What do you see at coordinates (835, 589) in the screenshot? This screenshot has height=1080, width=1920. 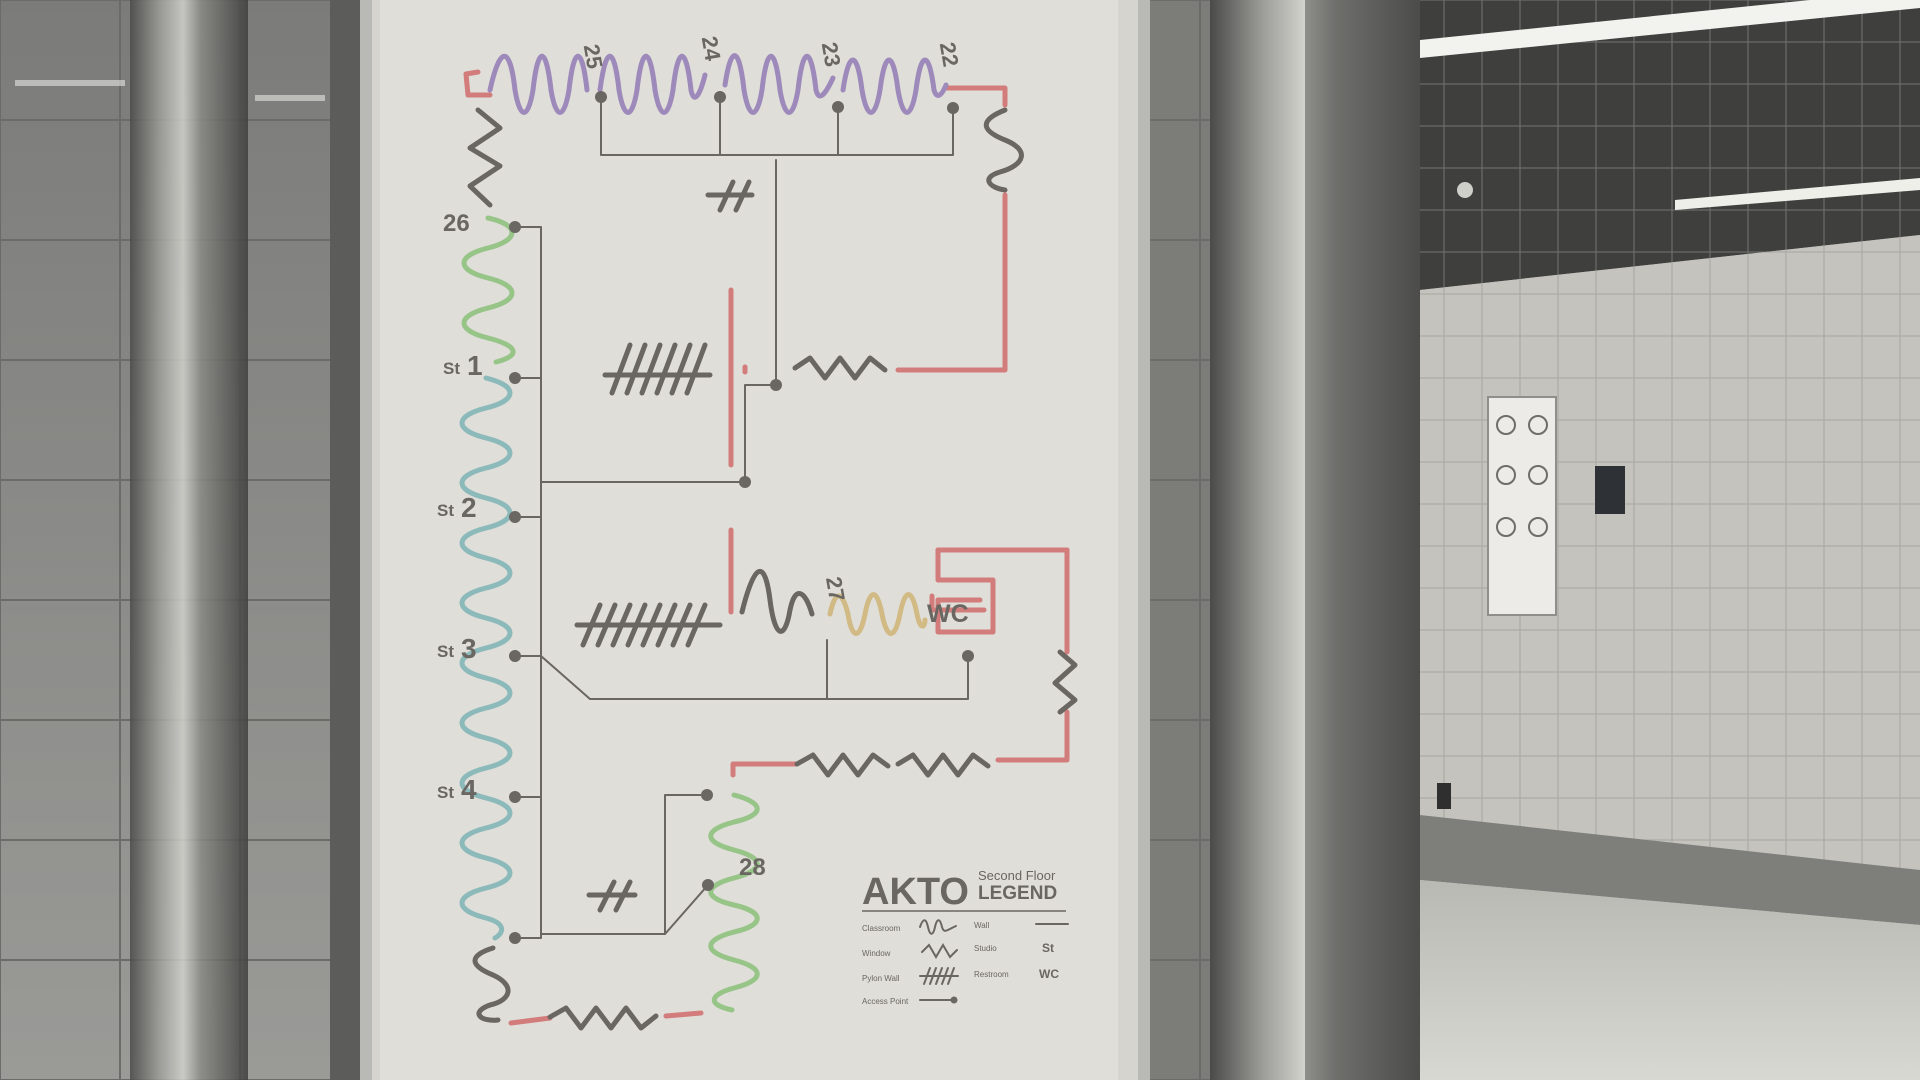 I see `room-27-label: 27` at bounding box center [835, 589].